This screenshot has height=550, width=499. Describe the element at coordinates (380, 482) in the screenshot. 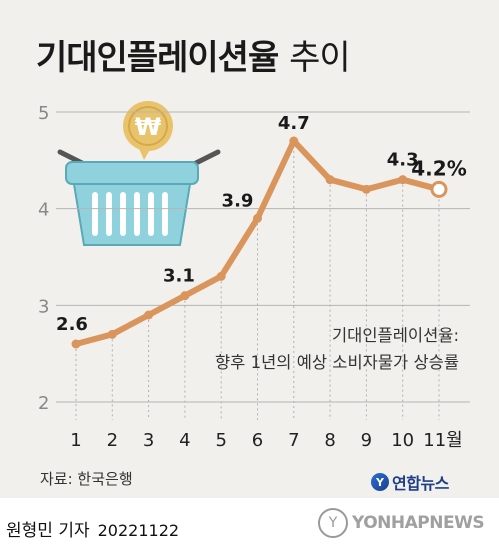

I see `yonhap-globe-icon: Y` at that location.